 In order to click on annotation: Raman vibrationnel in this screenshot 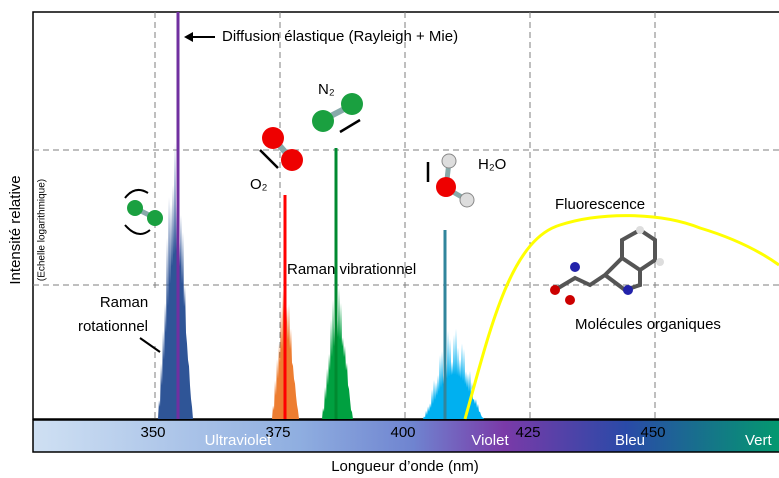, I will do `click(351, 269)`.